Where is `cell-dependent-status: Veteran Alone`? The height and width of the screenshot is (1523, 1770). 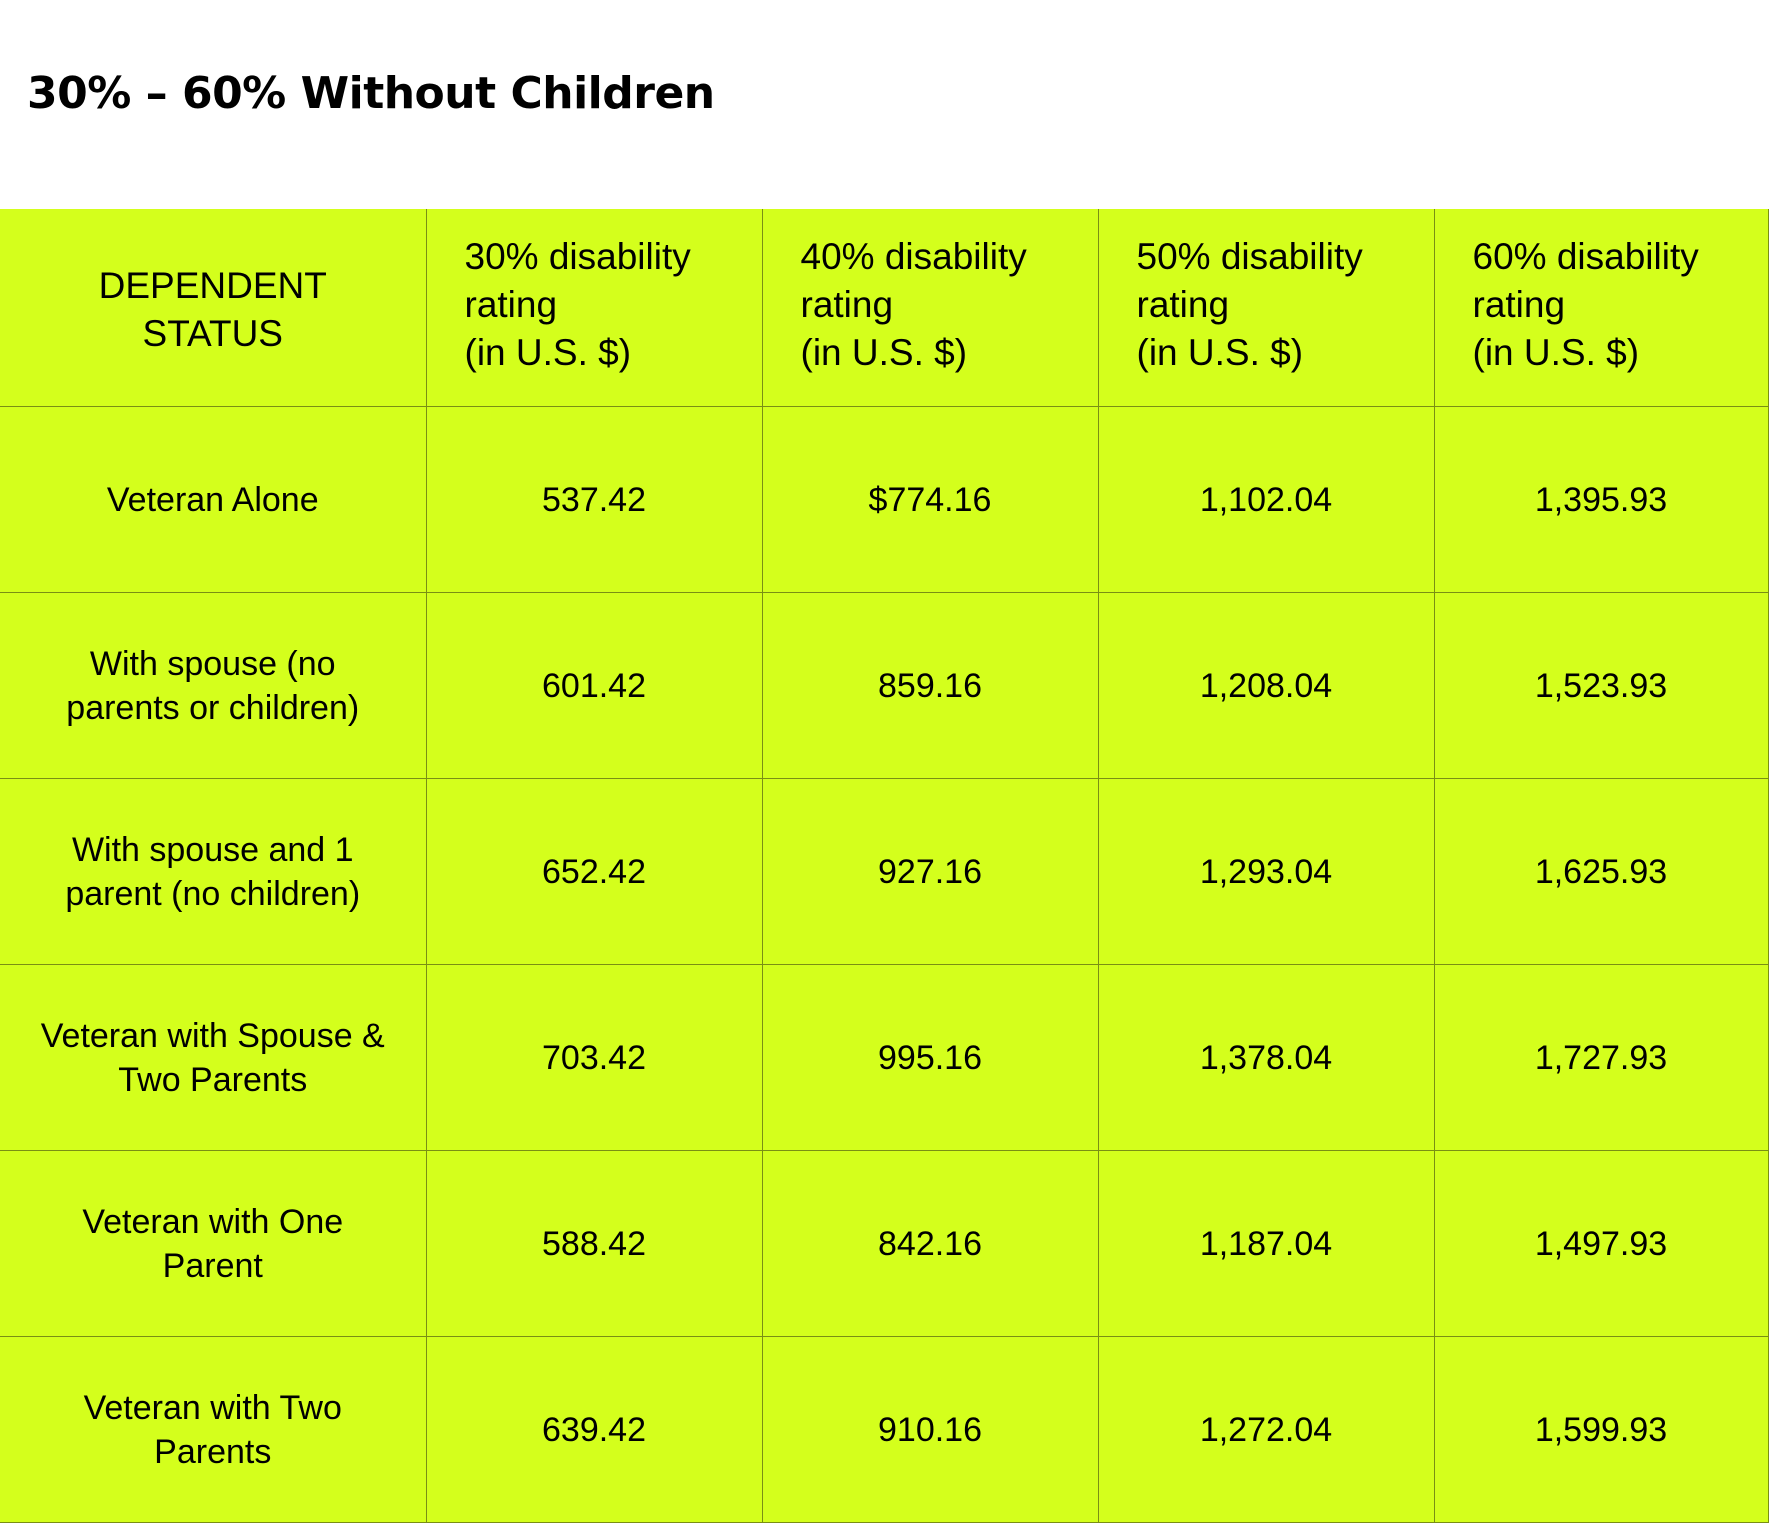 cell-dependent-status: Veteran Alone is located at coordinates (213, 499).